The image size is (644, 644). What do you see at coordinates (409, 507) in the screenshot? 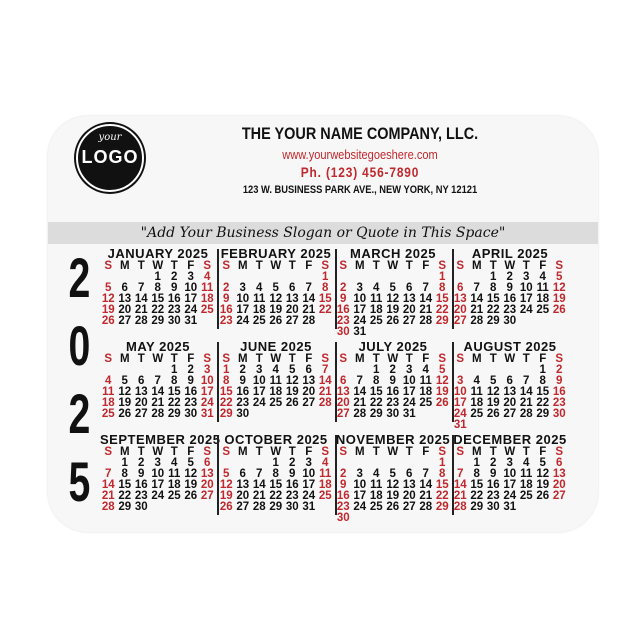
I see `day-cell: 27` at bounding box center [409, 507].